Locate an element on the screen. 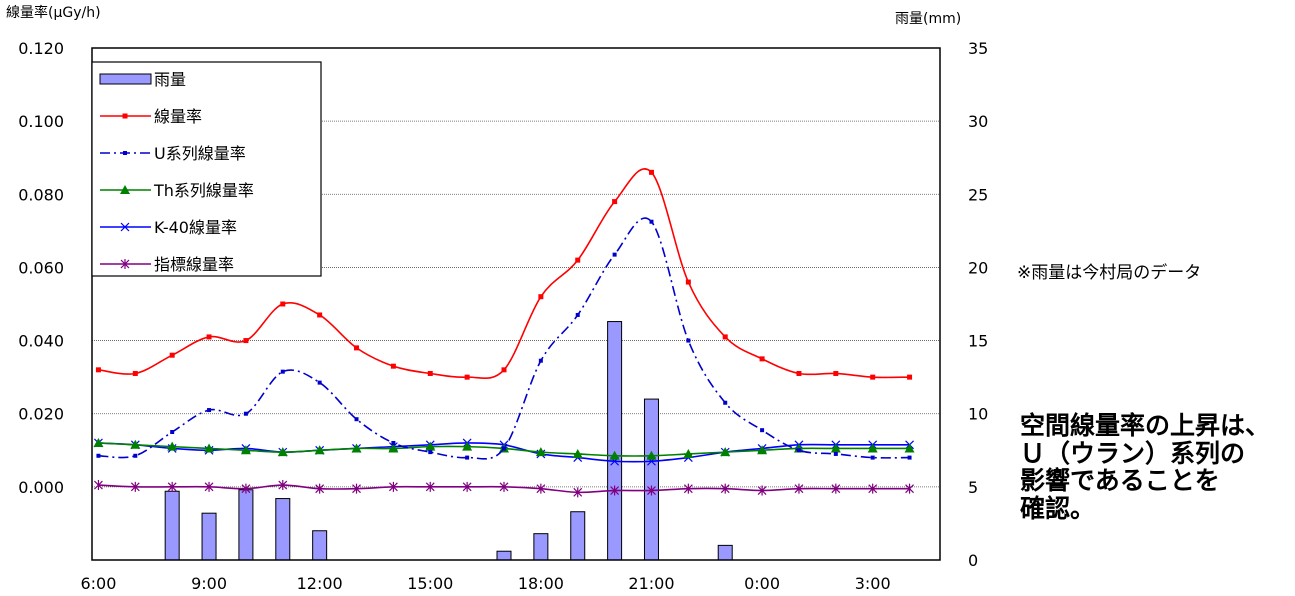 This screenshot has width=1295, height=596. x-axis-ticks: 6:00 9:00 12:00 15:00 18:00 21:00 0:00 3:00 is located at coordinates (485, 583).